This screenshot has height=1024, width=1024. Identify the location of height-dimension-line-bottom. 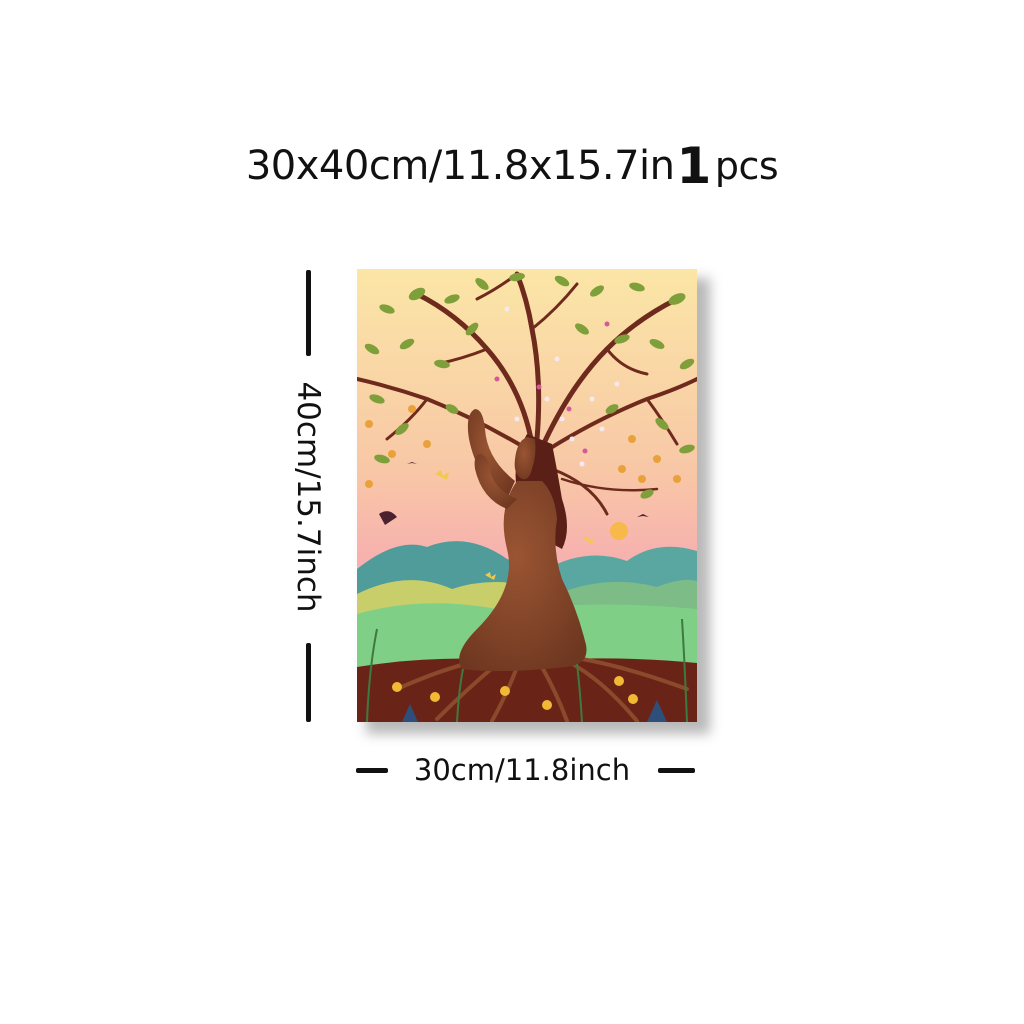
(308, 682).